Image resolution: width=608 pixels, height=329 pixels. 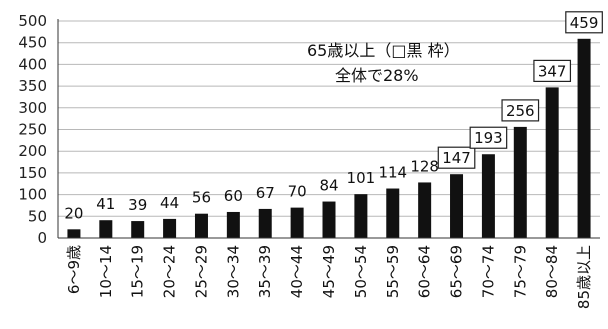 I want to click on data-label: 256, so click(x=520, y=111).